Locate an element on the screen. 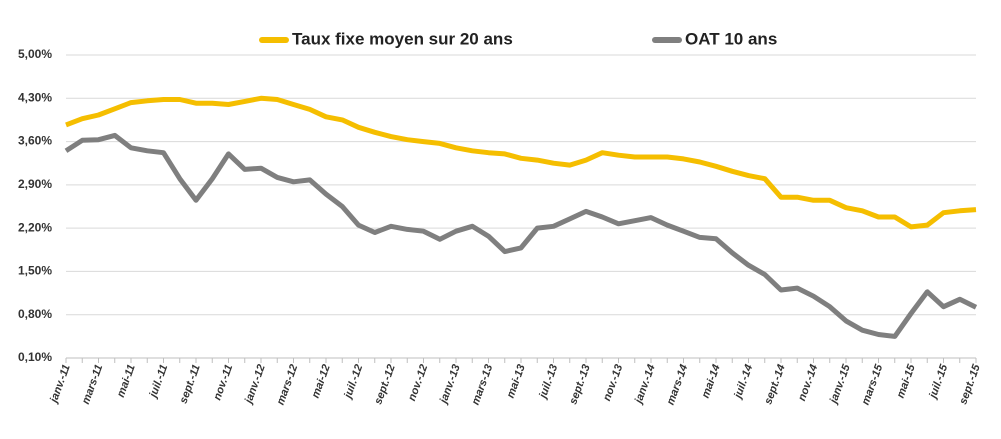 The width and height of the screenshot is (1001, 439). y-tick-label: 2,90% is located at coordinates (35, 184).